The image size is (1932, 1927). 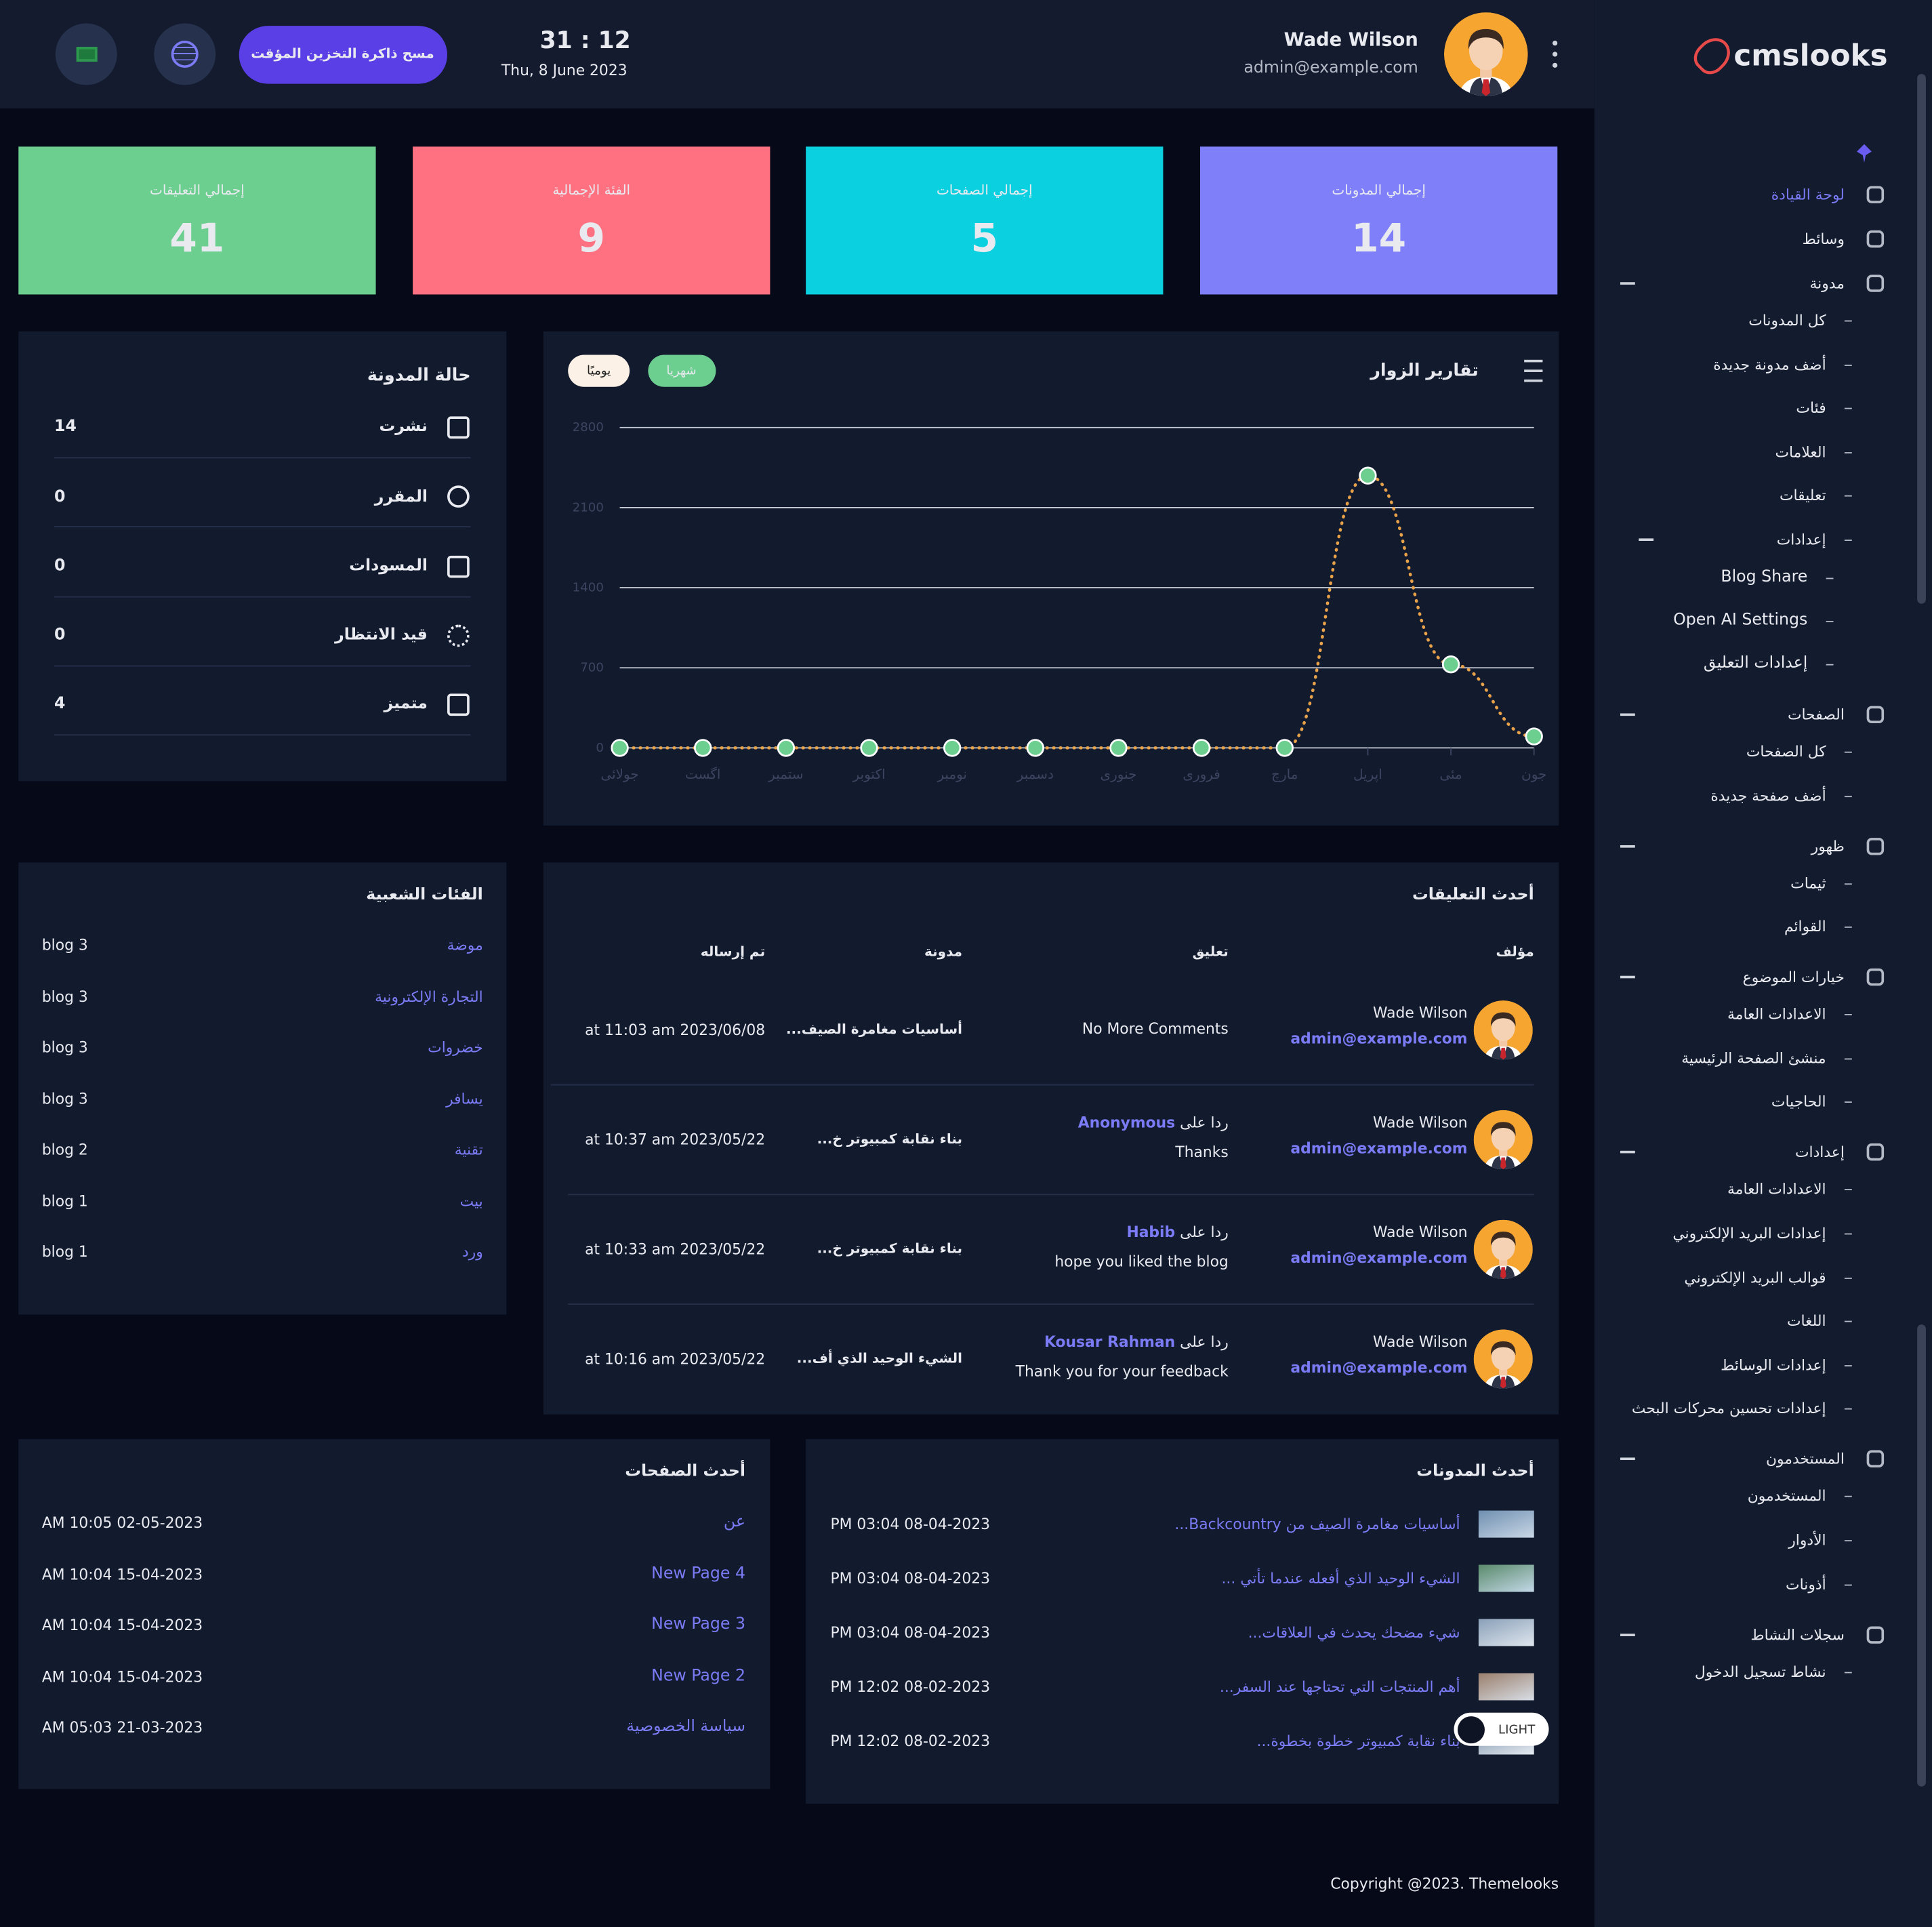 I want to click on page-link: New Page 3, so click(x=698, y=1624).